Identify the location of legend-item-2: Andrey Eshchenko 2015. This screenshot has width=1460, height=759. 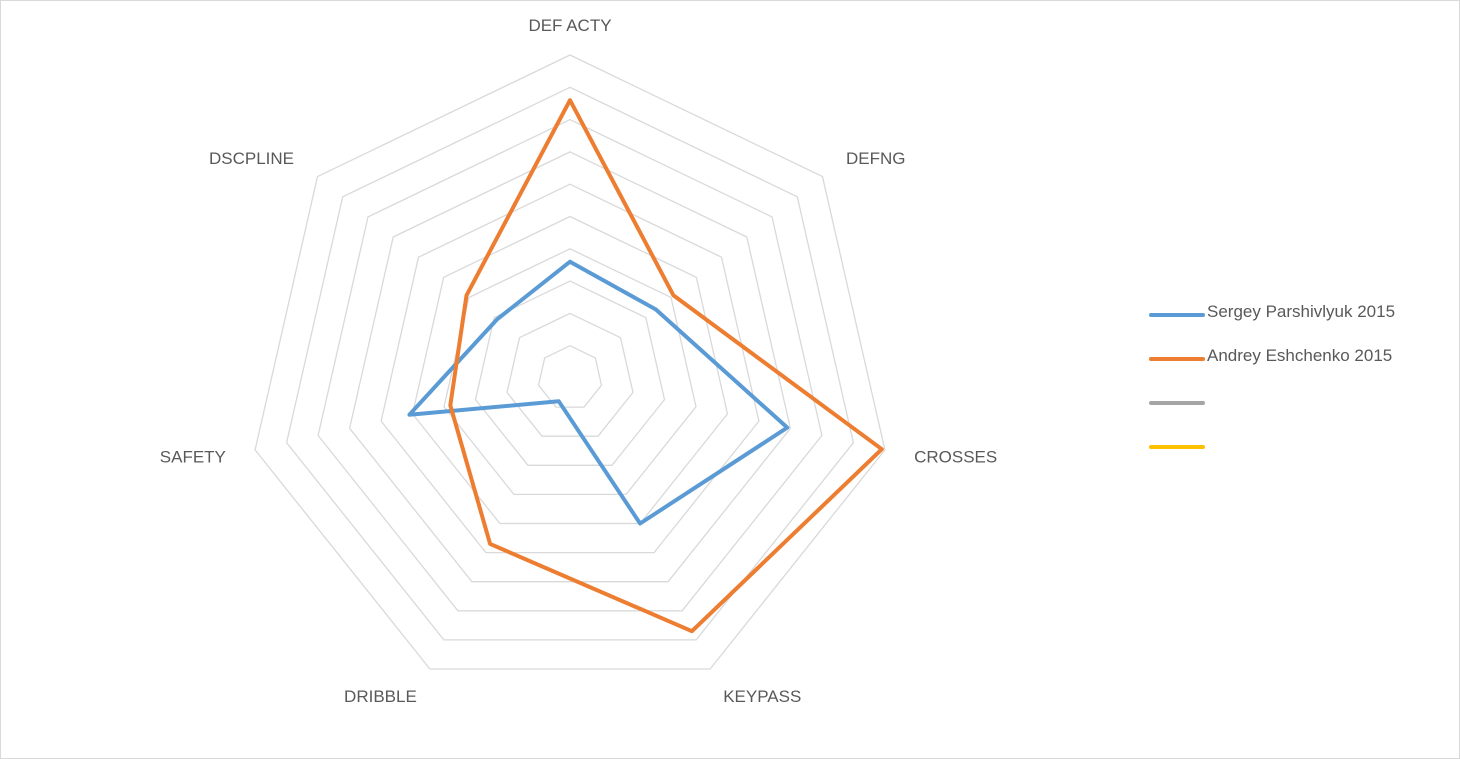
(1299, 365).